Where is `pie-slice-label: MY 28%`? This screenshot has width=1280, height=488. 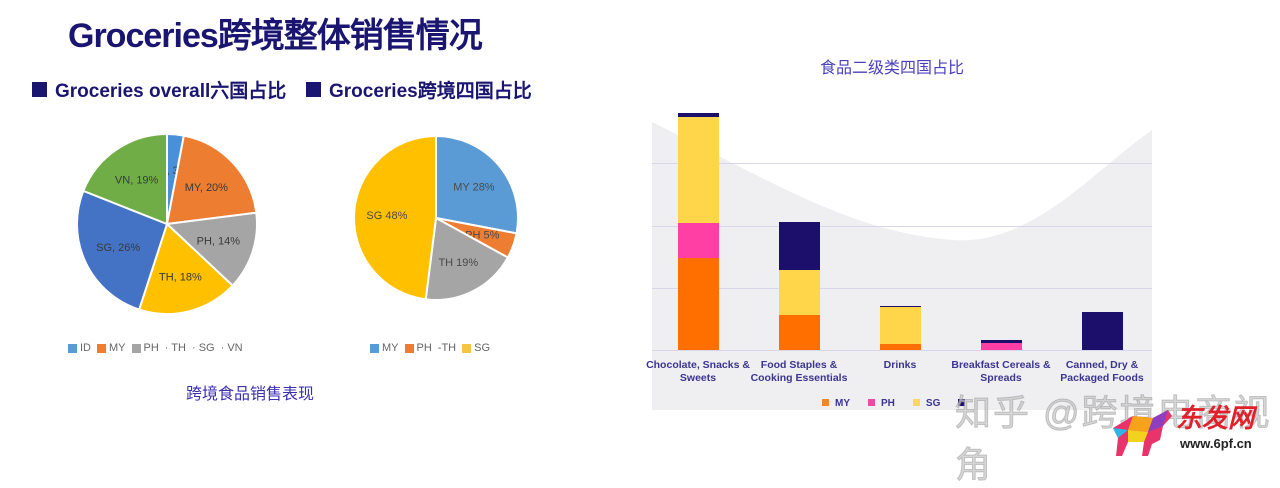 pie-slice-label: MY 28% is located at coordinates (474, 188).